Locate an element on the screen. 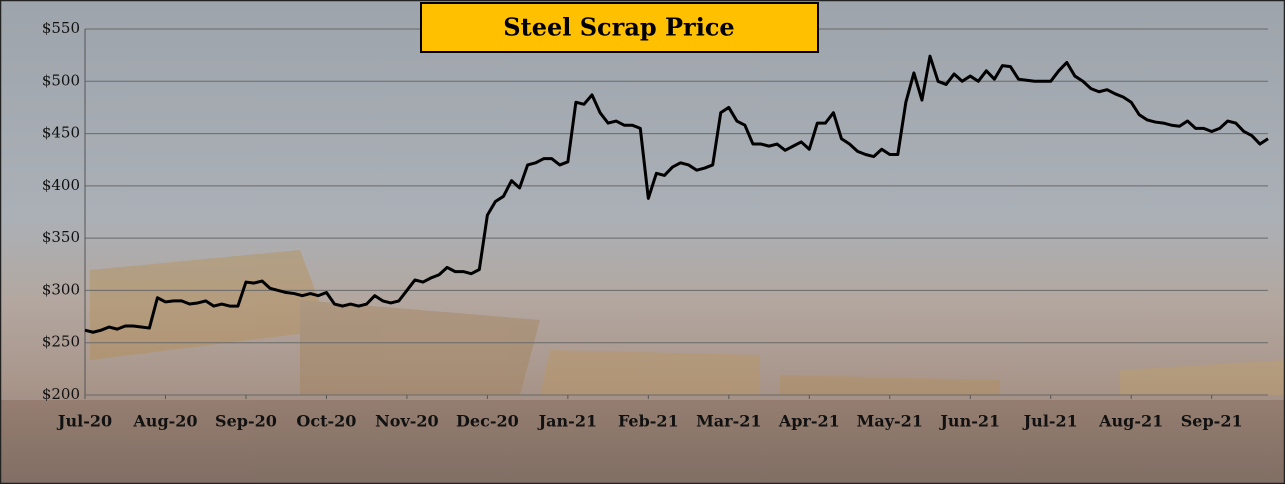 Image resolution: width=1285 pixels, height=484 pixels. title-box is located at coordinates (619, 27).